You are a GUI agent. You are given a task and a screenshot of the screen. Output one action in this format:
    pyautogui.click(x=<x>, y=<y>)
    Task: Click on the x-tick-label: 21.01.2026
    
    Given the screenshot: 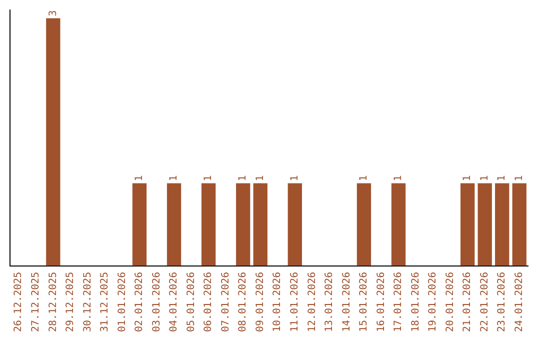 What is the action you would take?
    pyautogui.click(x=468, y=302)
    